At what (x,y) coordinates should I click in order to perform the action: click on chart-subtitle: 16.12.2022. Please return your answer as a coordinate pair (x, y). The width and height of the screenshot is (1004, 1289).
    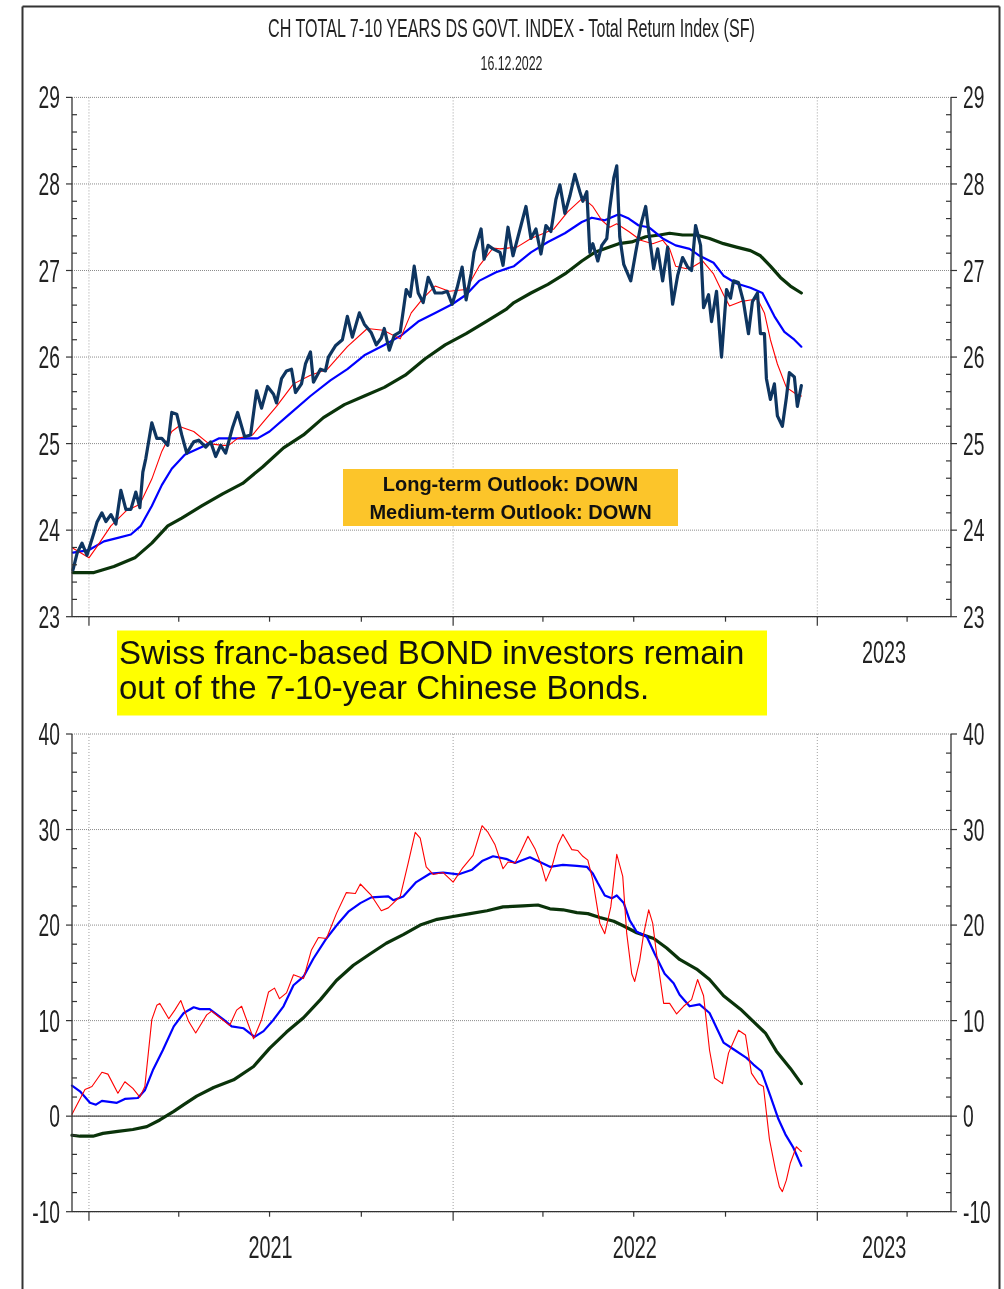
    Looking at the image, I should click on (511, 64).